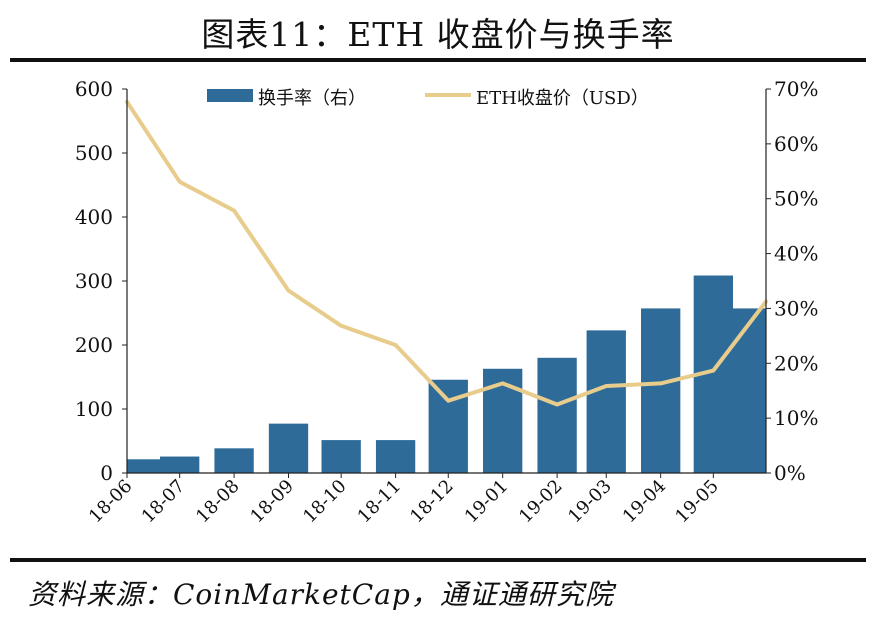 The height and width of the screenshot is (622, 876). I want to click on right-tick-label: 40%, so click(796, 254).